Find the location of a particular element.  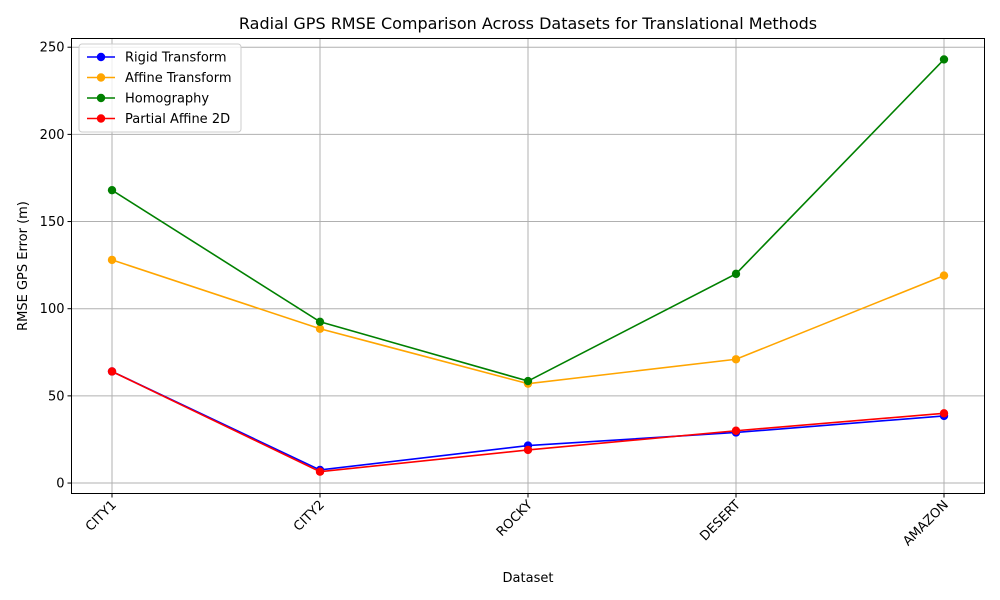

x-axis-label: Dataset is located at coordinates (528, 578).